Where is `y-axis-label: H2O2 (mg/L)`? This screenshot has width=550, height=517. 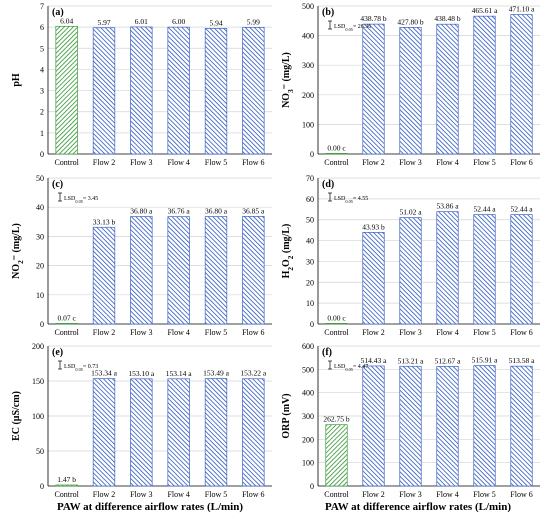
y-axis-label: H2O2 (mg/L) is located at coordinates (288, 251).